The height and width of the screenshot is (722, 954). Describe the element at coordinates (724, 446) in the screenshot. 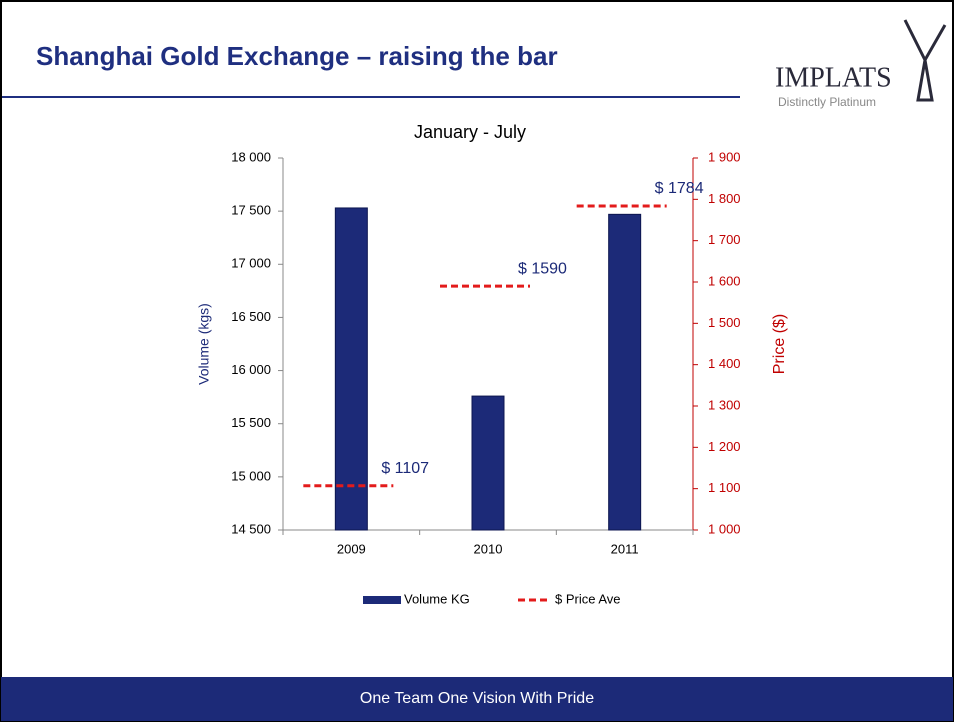

I see `y2-tick-label: 1 200` at that location.